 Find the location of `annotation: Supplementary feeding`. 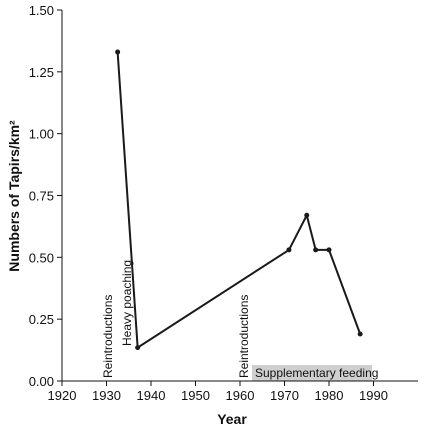

annotation: Supplementary feeding is located at coordinates (316, 373).